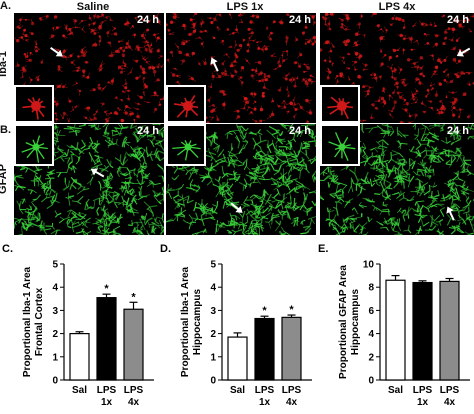  I want to click on column-title-lps-4x: LPS 4x, so click(397, 7).